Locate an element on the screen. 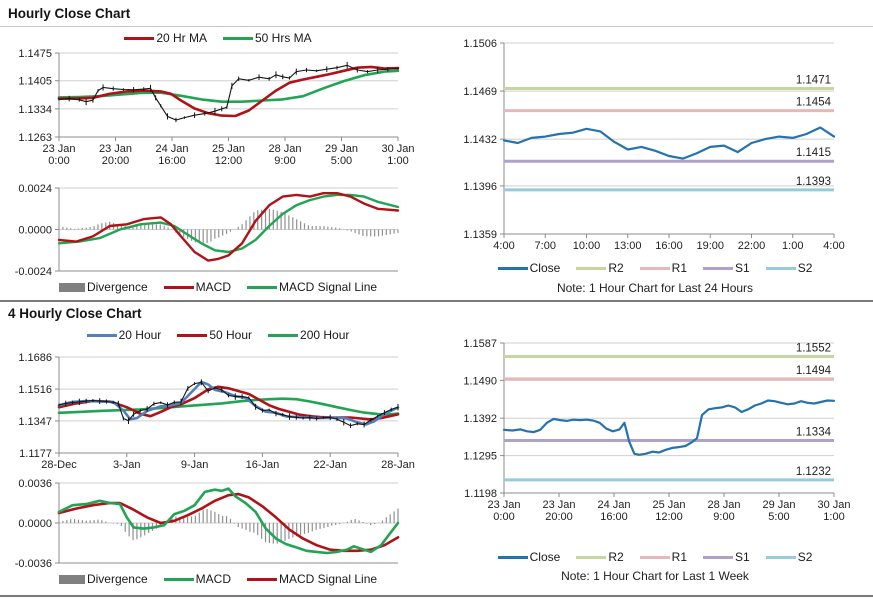 The height and width of the screenshot is (601, 873). svg-text: 1.1263 is located at coordinates (35, 138).